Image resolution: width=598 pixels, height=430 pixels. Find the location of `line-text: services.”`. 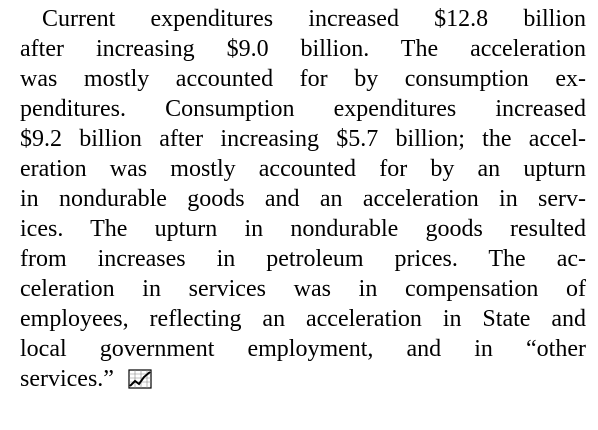

line-text: services.” is located at coordinates (67, 379).